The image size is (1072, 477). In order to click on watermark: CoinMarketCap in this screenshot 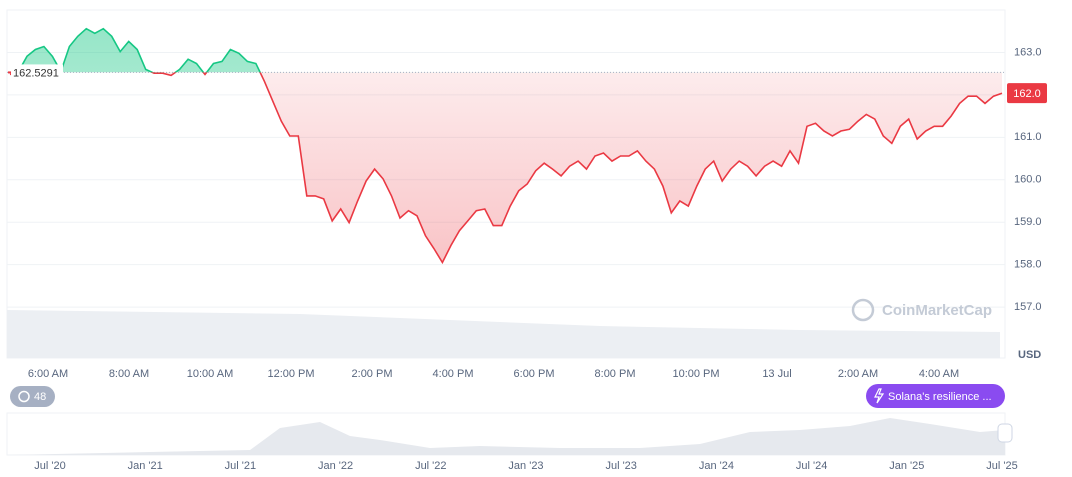, I will do `click(921, 310)`.